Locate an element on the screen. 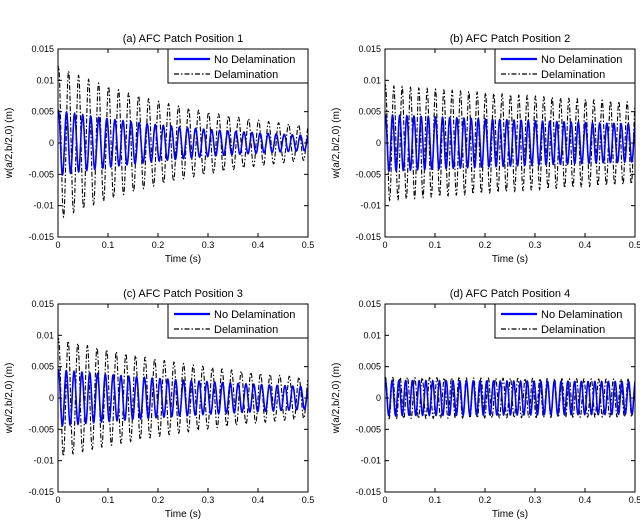 The image size is (640, 528). chart-title: (b) AFC Patch Position 2 is located at coordinates (510, 39).